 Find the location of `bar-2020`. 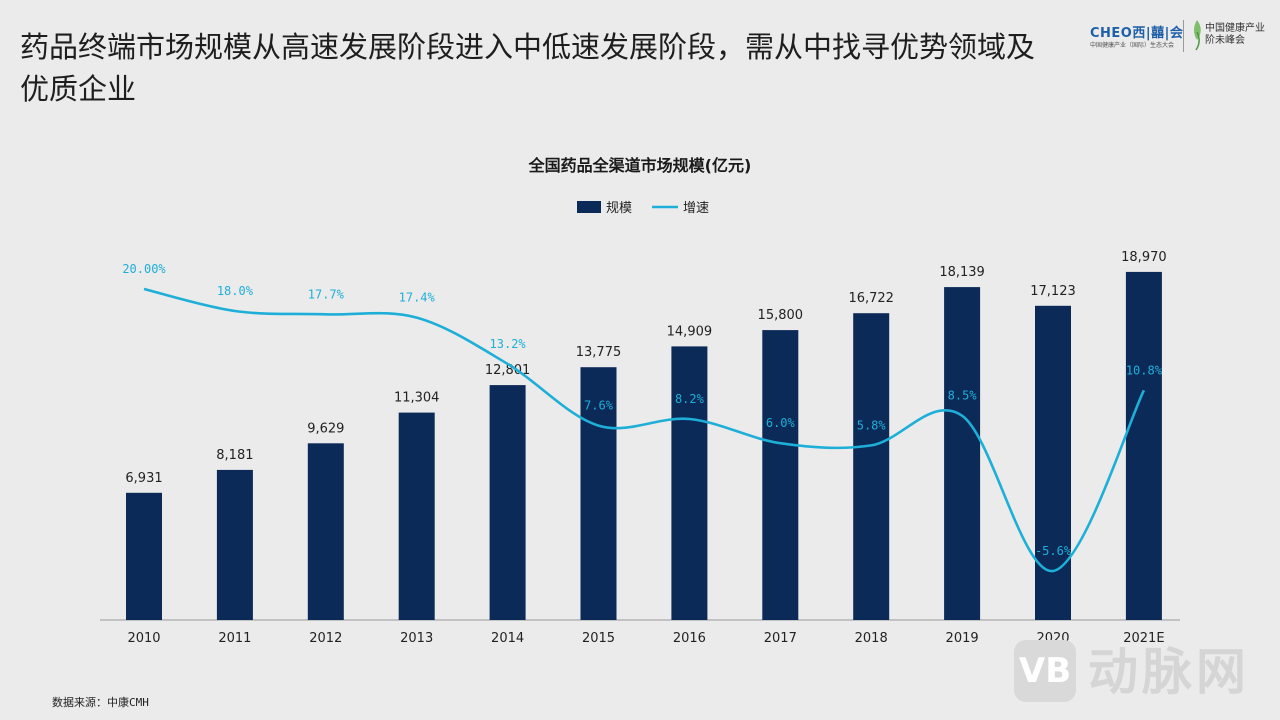

bar-2020 is located at coordinates (1053, 462).